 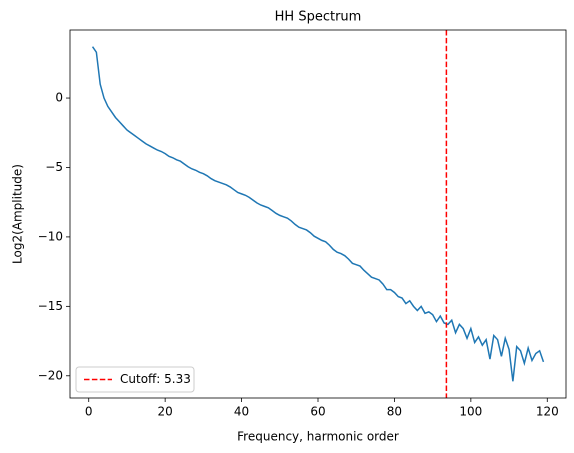 What do you see at coordinates (18, 214) in the screenshot?
I see `y-axis-label: Log2(Amplitude)` at bounding box center [18, 214].